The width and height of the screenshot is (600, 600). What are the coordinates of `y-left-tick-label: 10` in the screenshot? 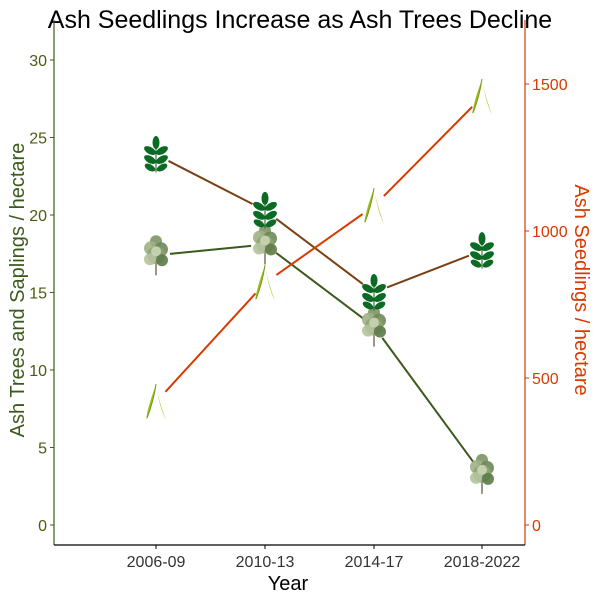 It's located at (38, 371).